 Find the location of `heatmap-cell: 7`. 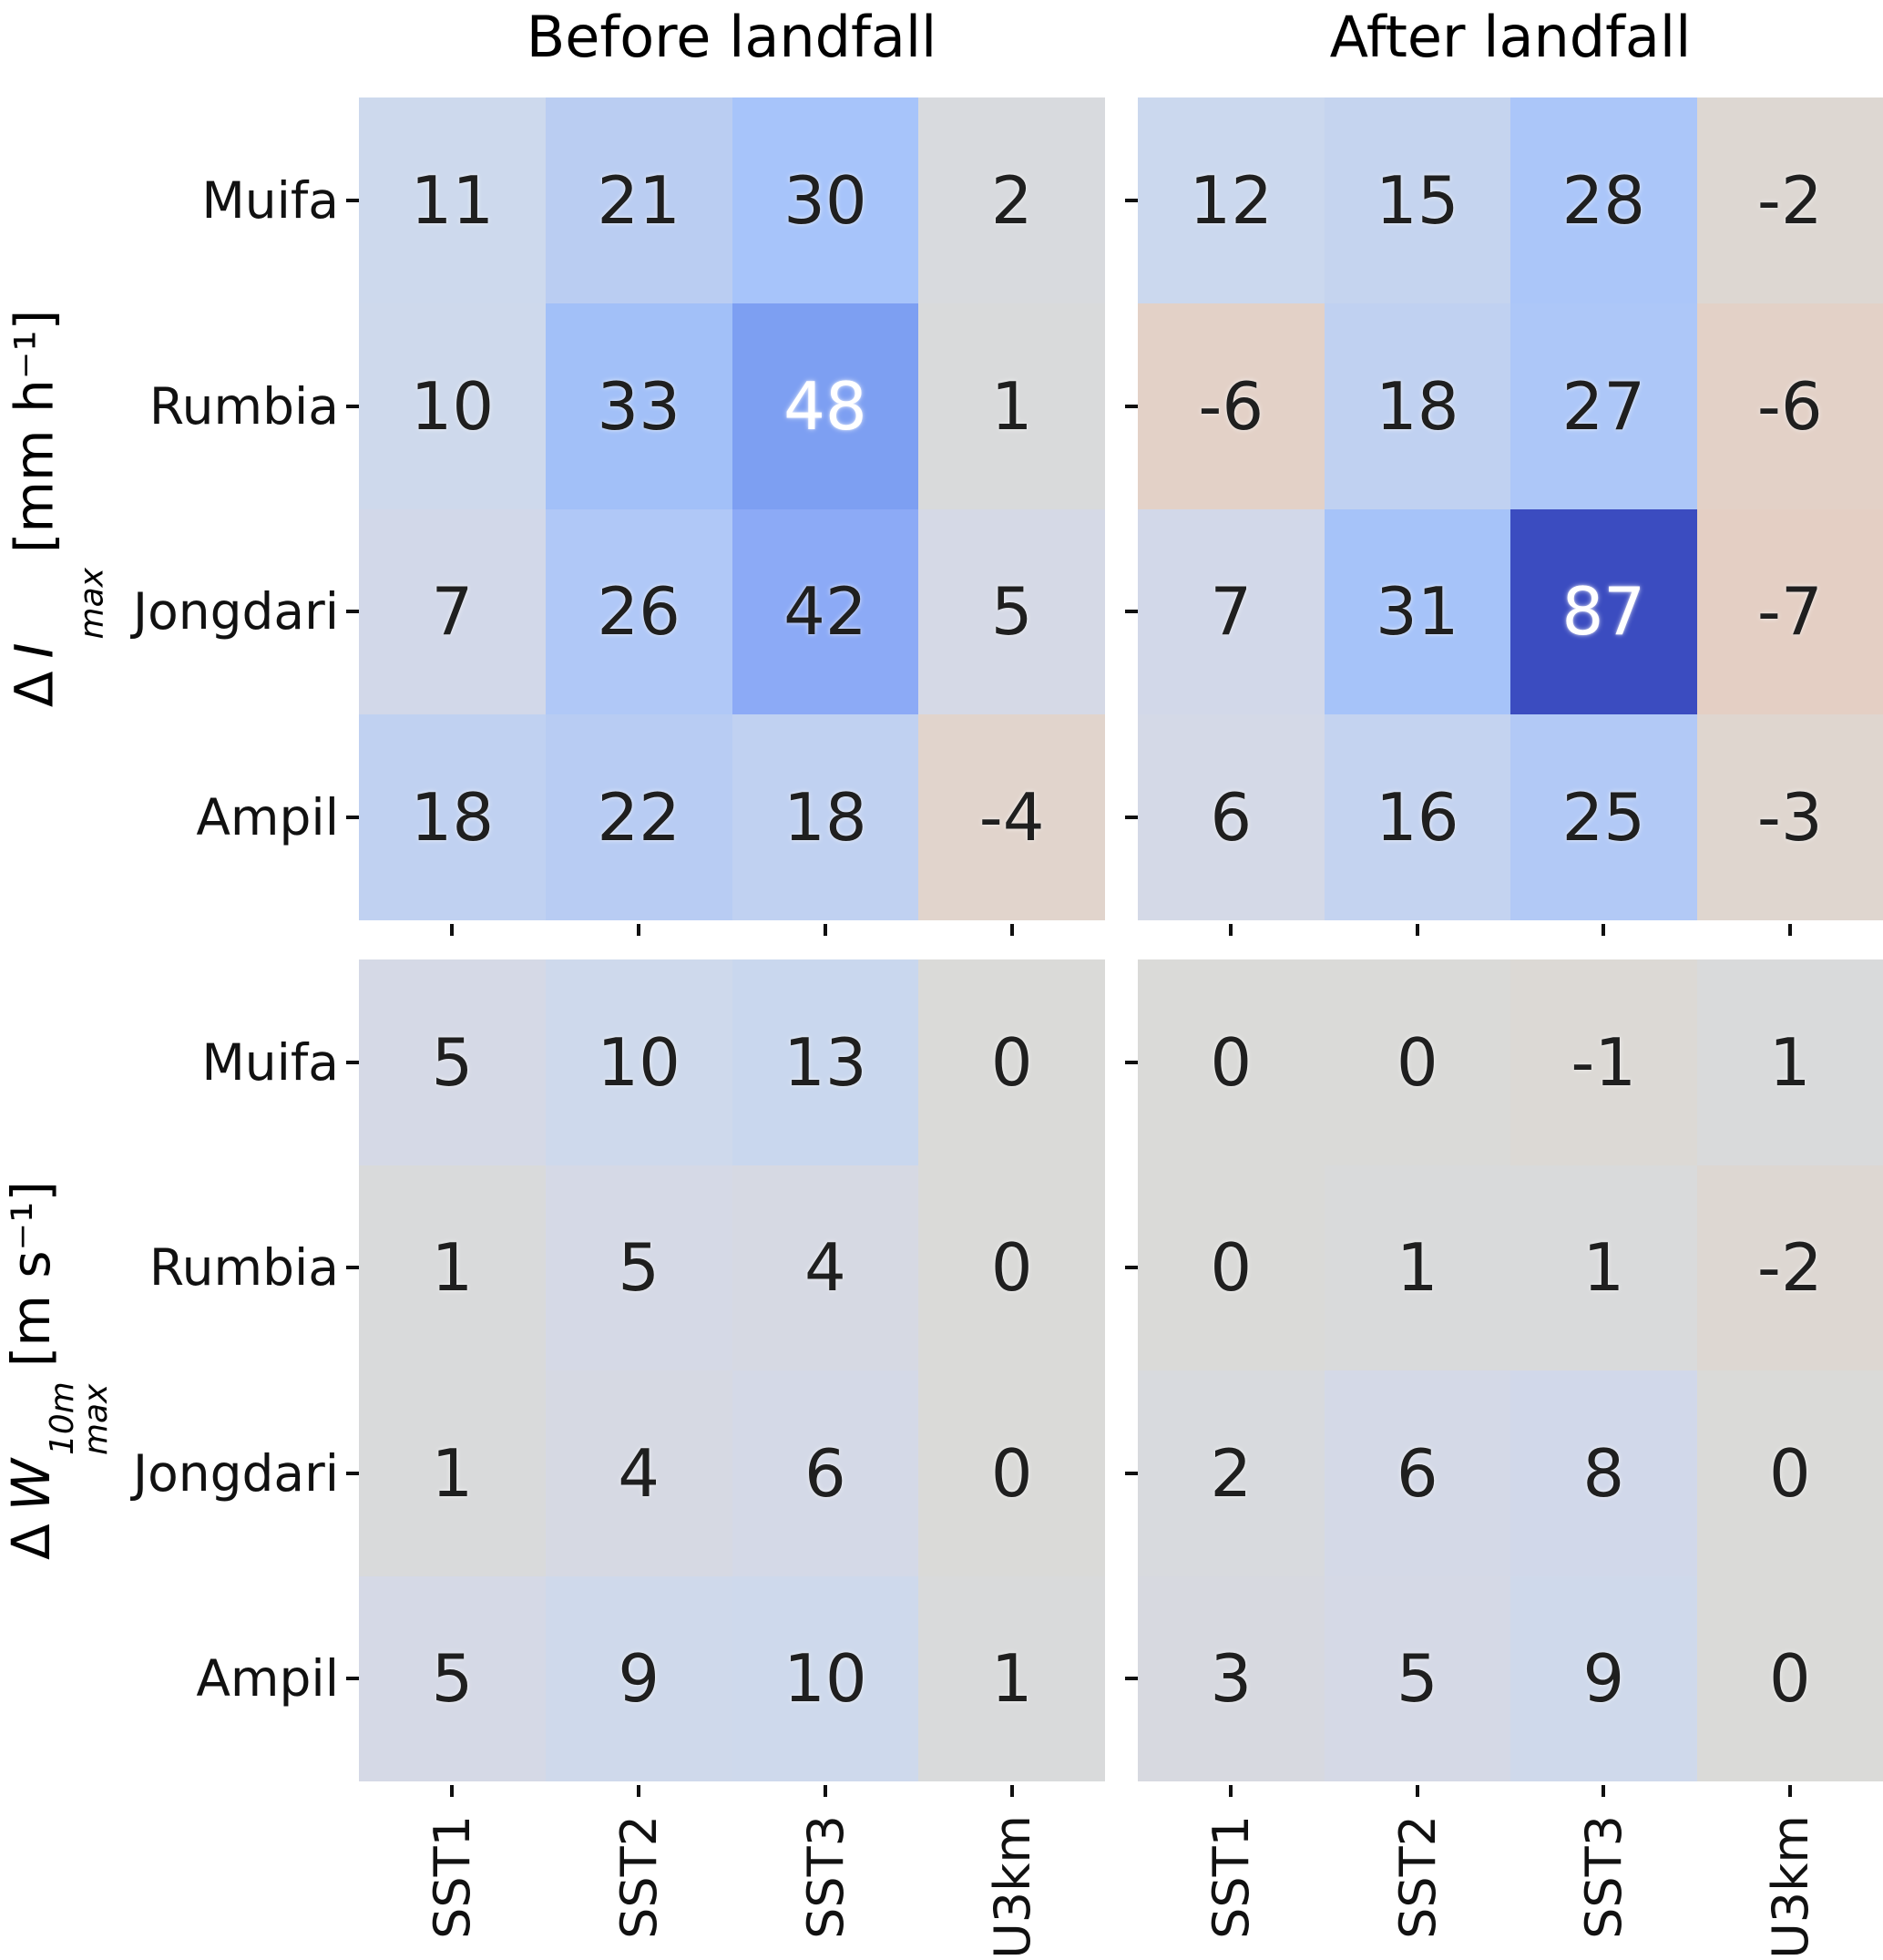

heatmap-cell: 7 is located at coordinates (1231, 611).